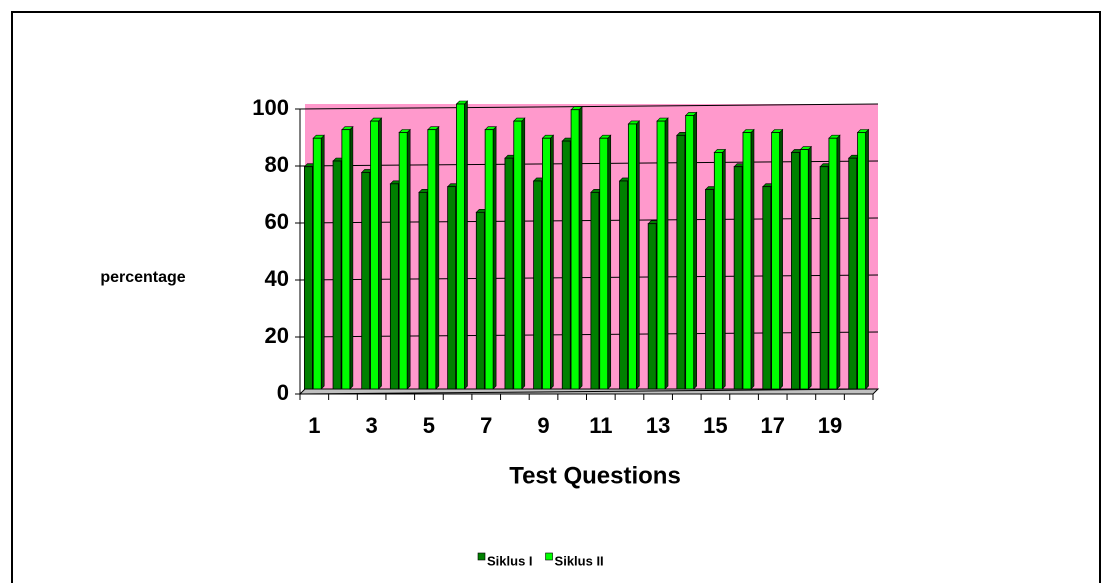 This screenshot has width=1102, height=583. What do you see at coordinates (600, 425) in the screenshot?
I see `x-tick-label: 11` at bounding box center [600, 425].